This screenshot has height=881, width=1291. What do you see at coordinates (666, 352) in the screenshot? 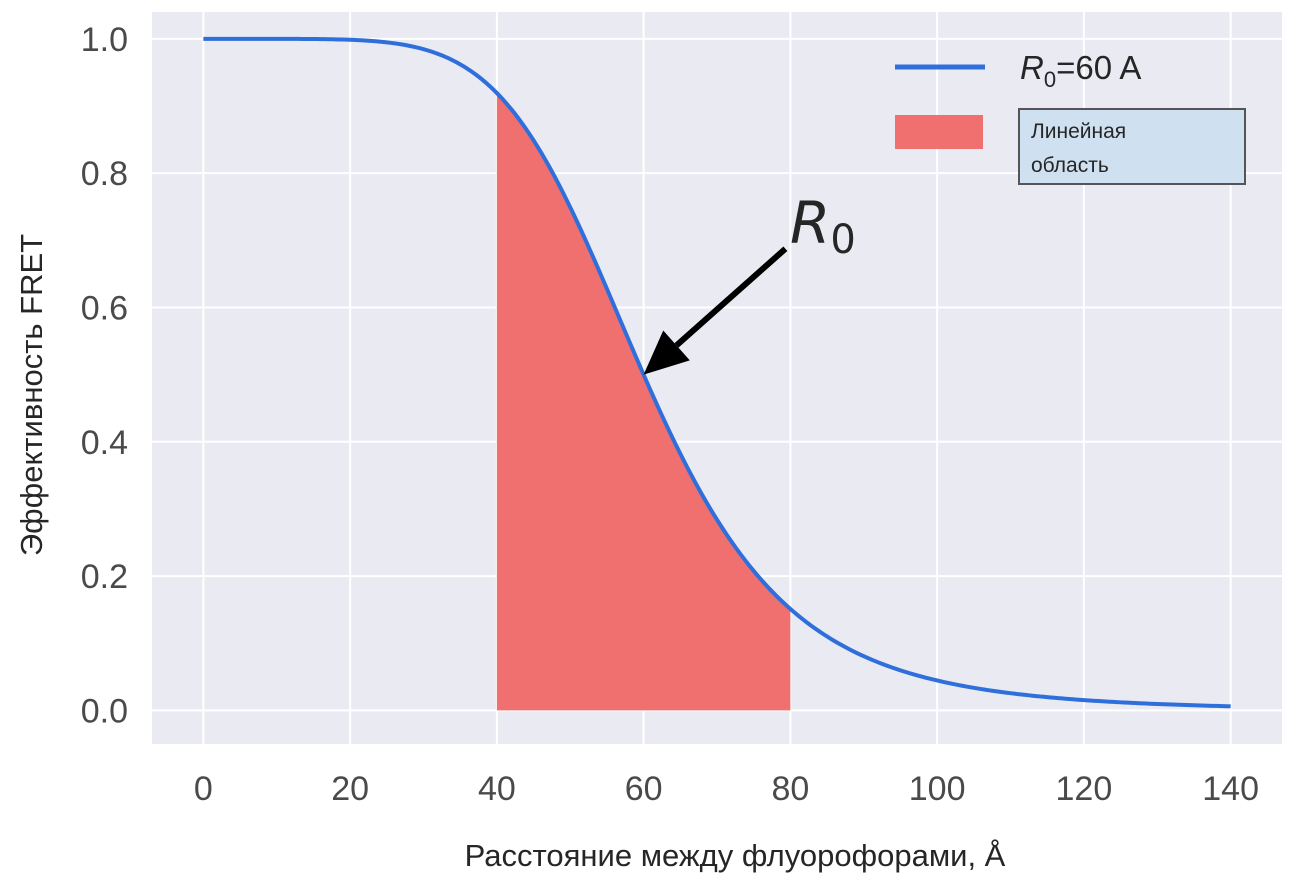
I see `annotation-arrowhead` at bounding box center [666, 352].